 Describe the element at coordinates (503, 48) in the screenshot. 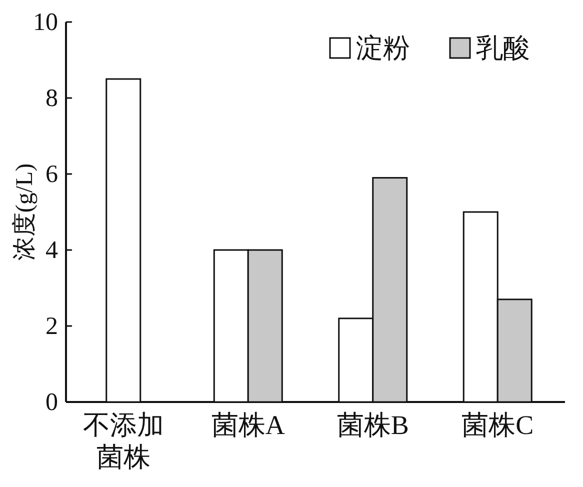

I see `legend-label: 乳酸` at that location.